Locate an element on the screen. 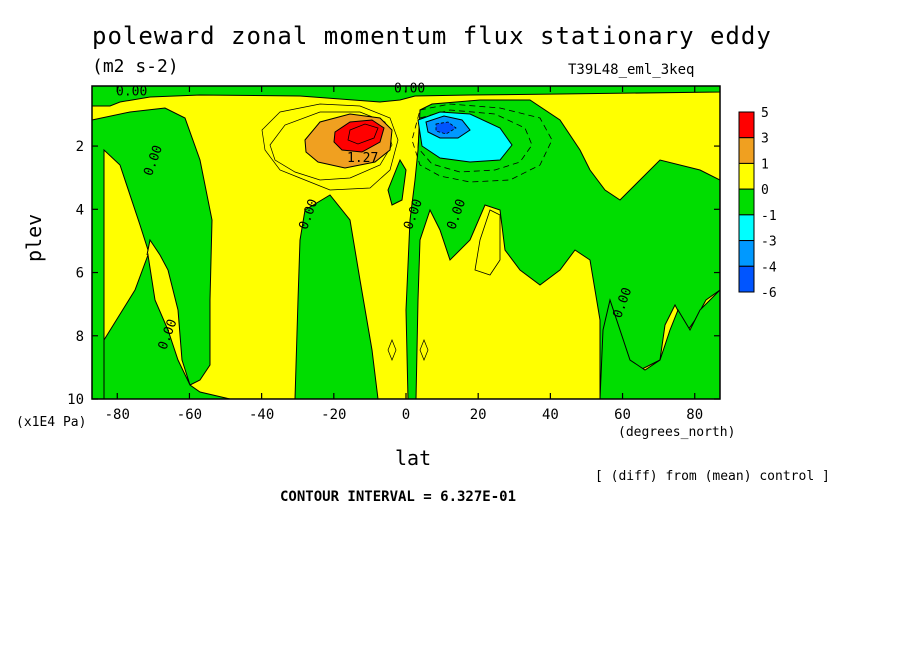 Image resolution: width=904 pixels, height=654 pixels. colorbar: 5 3 1 0 -1 -3 -4 -6 is located at coordinates (757, 203).